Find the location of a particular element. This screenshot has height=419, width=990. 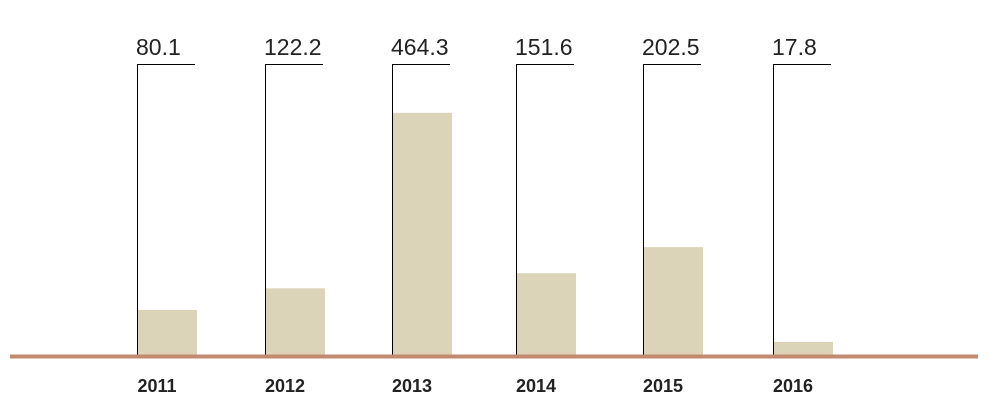

data-label-2015: 202.5 is located at coordinates (671, 47).